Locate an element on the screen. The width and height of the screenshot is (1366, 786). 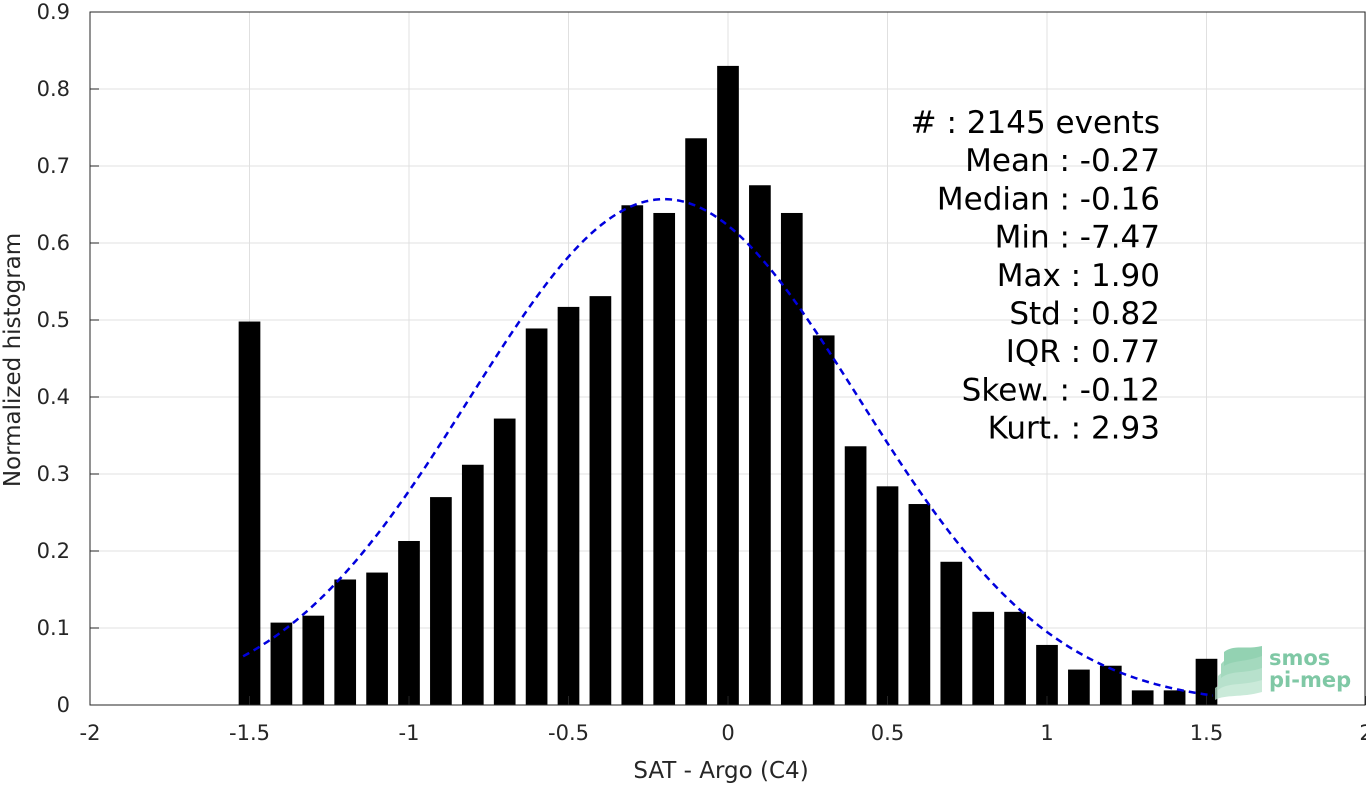
y-tick-label: 0.1 is located at coordinates (53, 628).